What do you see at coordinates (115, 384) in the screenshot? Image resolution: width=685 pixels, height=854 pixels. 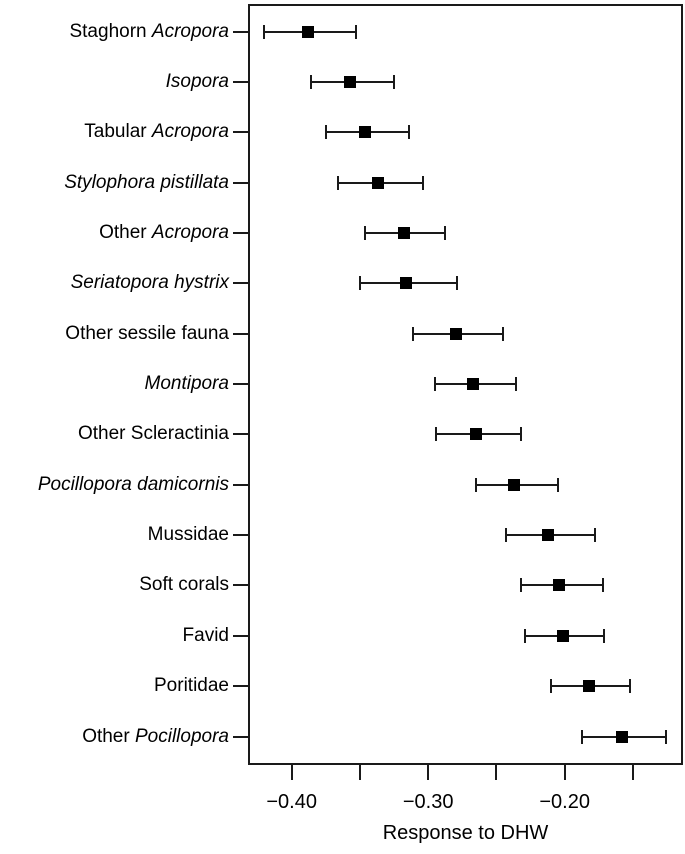 I see `category-label: Montipora` at bounding box center [115, 384].